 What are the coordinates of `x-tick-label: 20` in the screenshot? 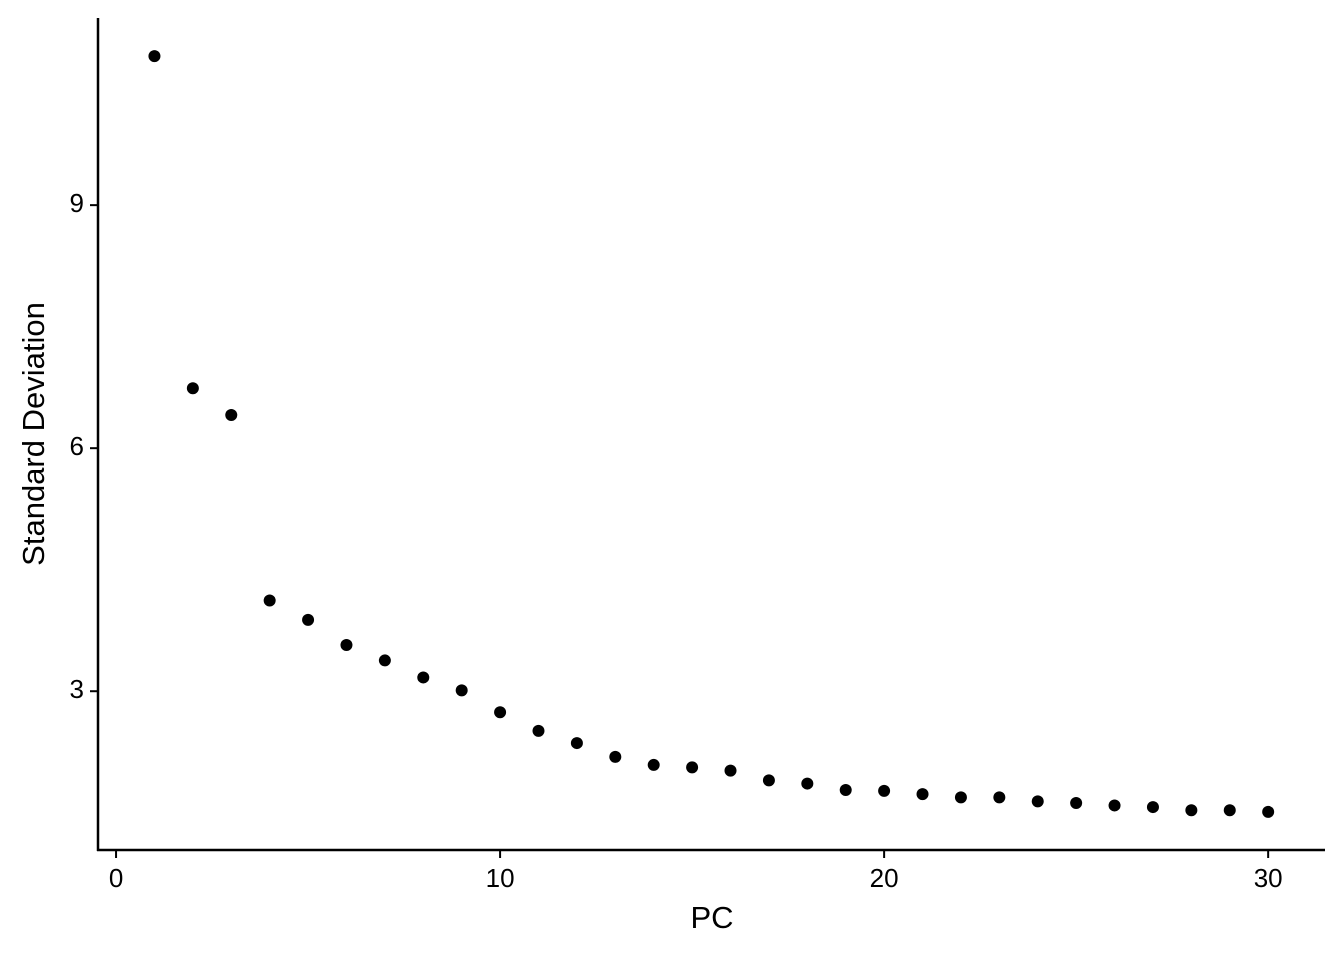 It's located at (884, 878).